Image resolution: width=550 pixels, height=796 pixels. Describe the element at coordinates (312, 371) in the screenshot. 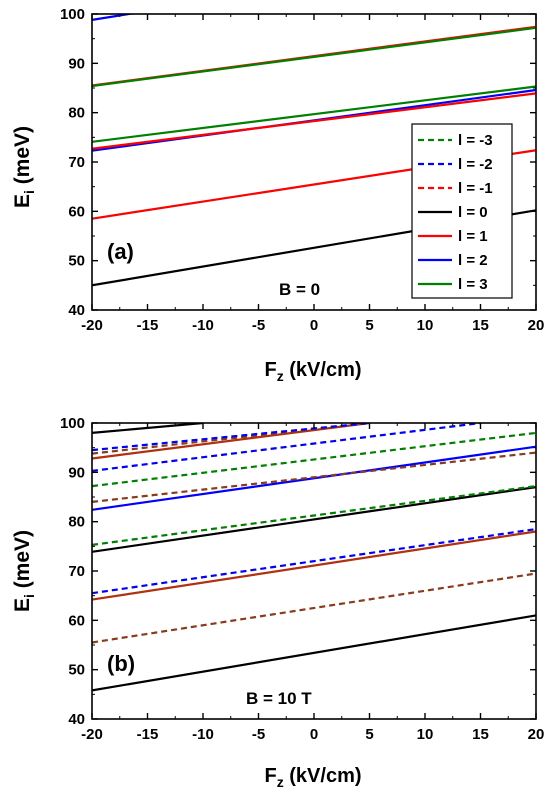

I see `panel-a-xlabel: Fz (kV/cm)` at that location.